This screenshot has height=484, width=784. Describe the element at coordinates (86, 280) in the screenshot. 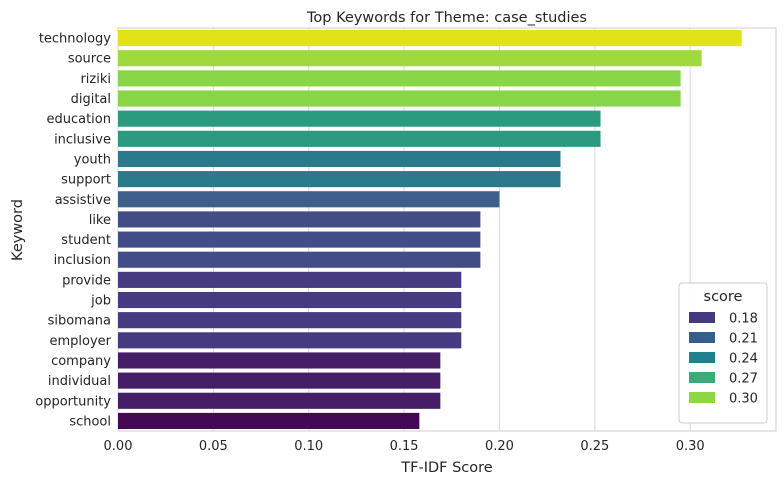

I see `y-tick-label-provide: provide` at that location.